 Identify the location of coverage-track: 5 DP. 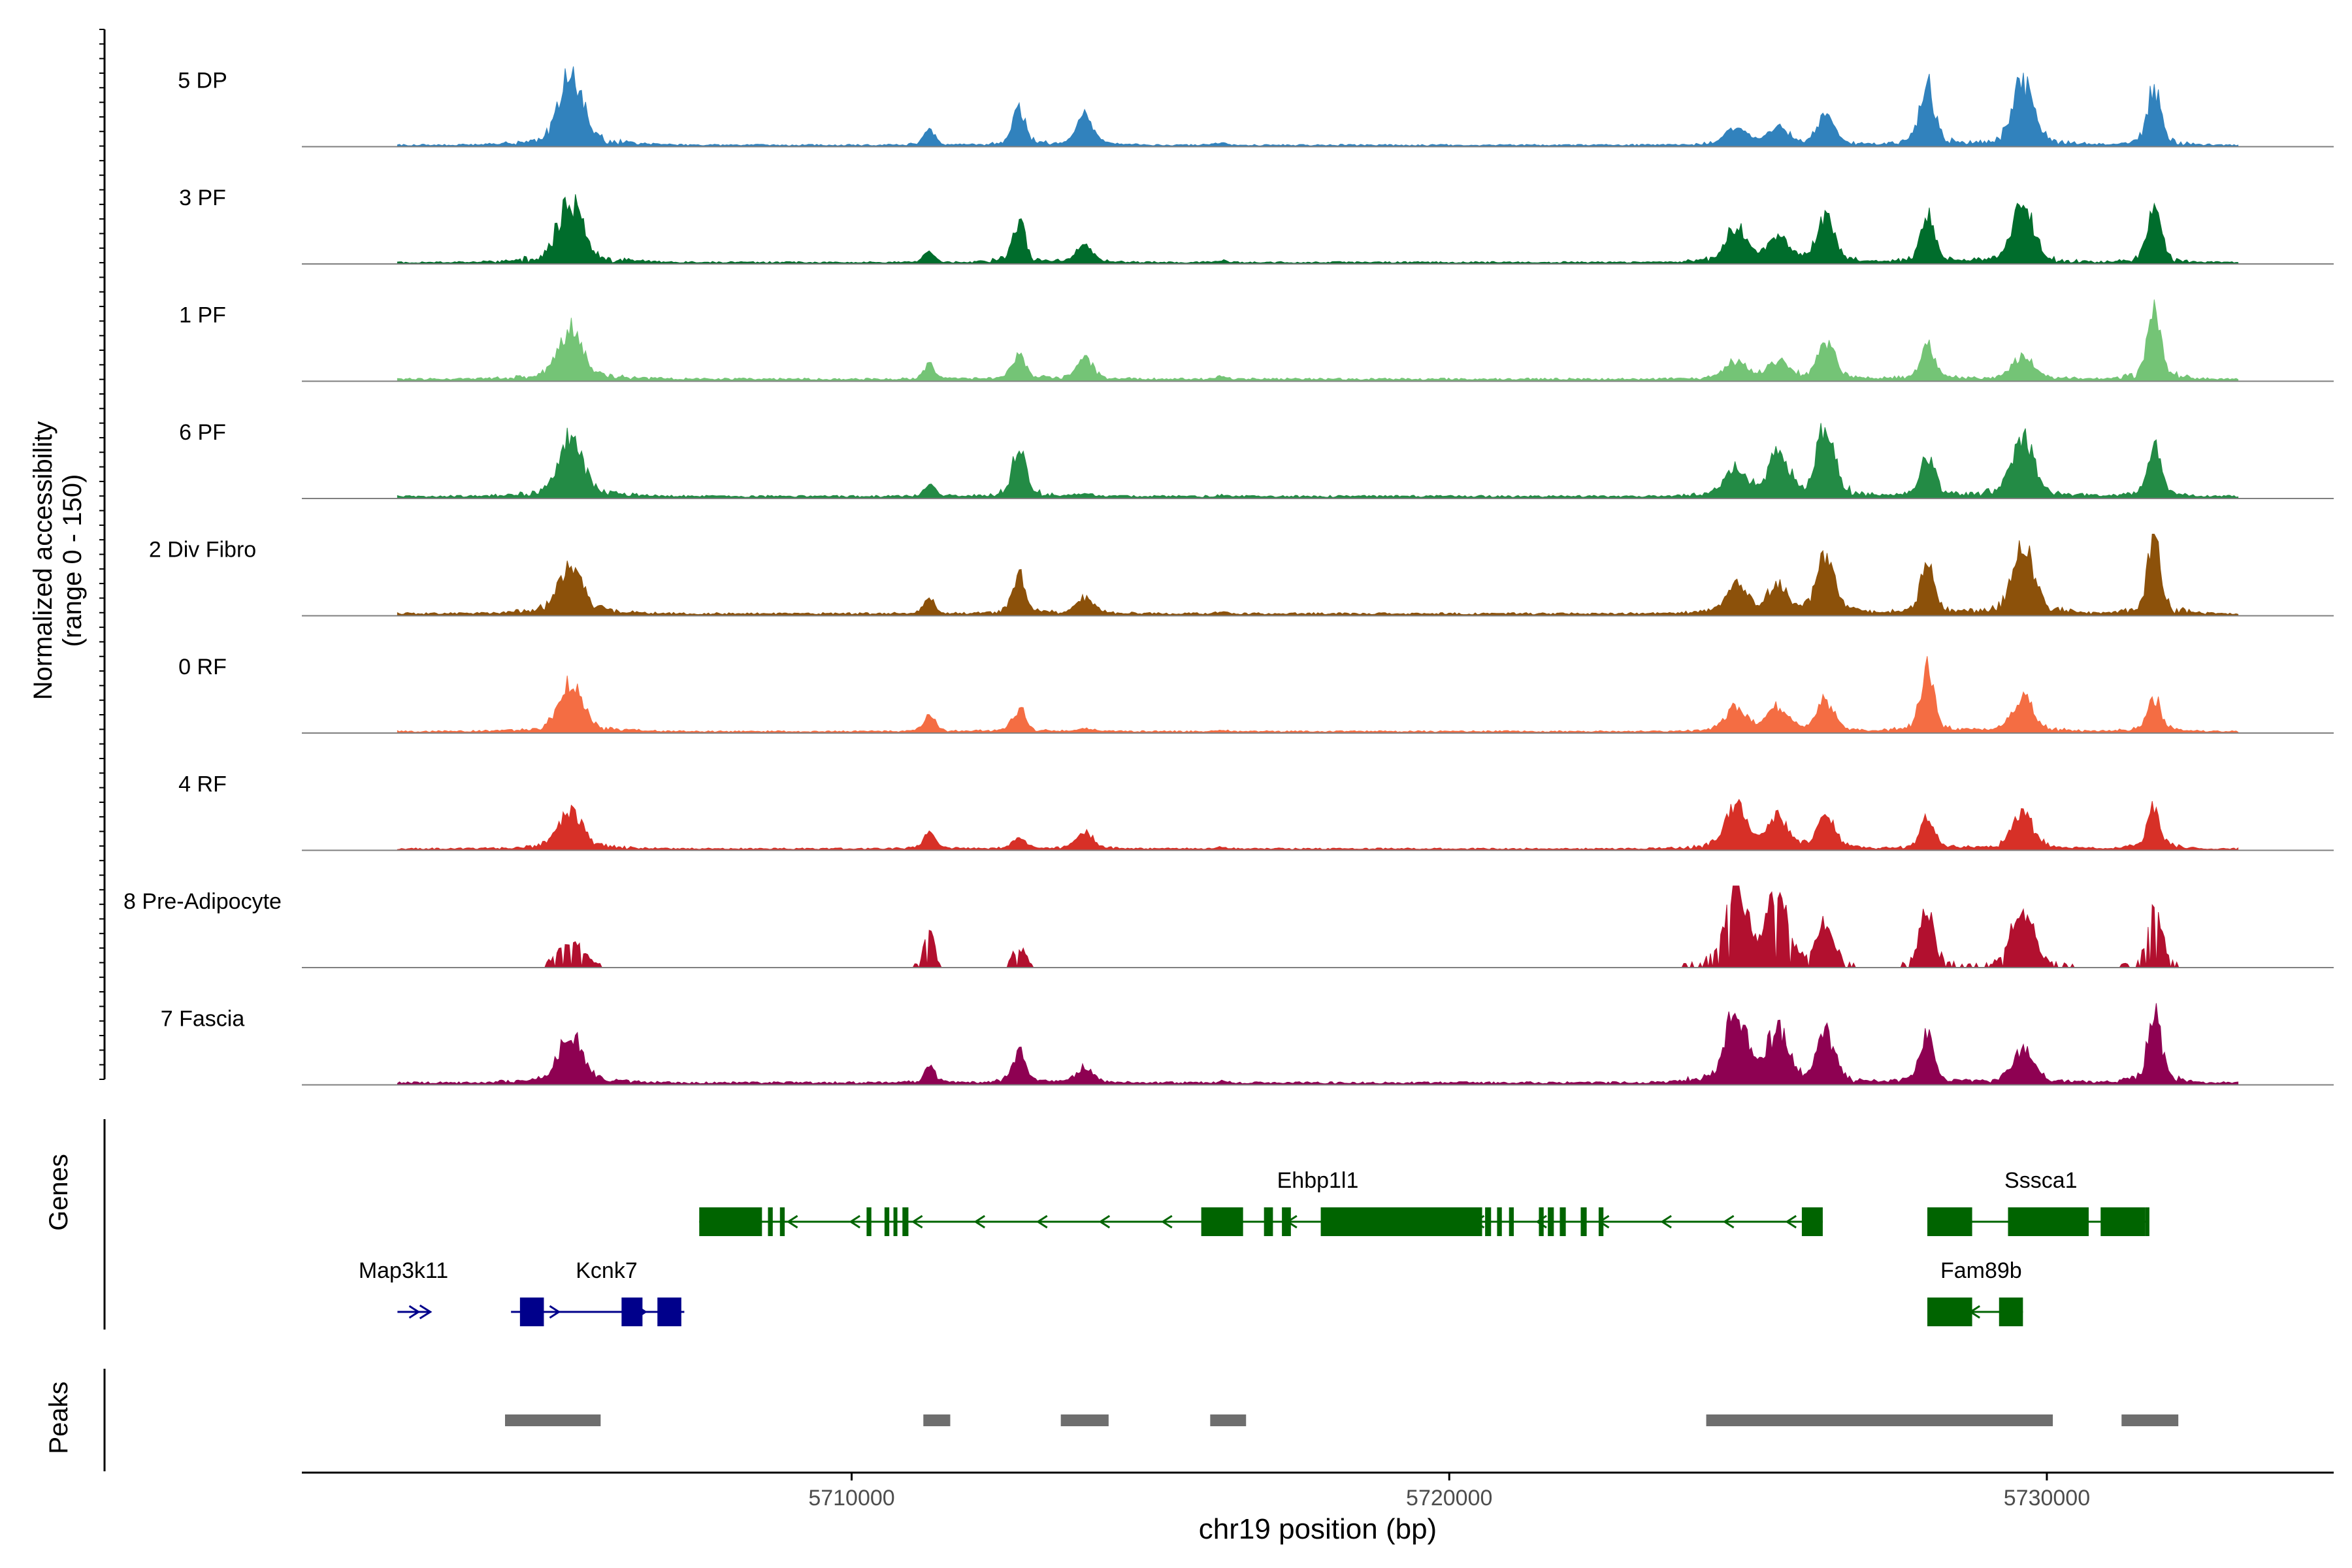
(1256, 107).